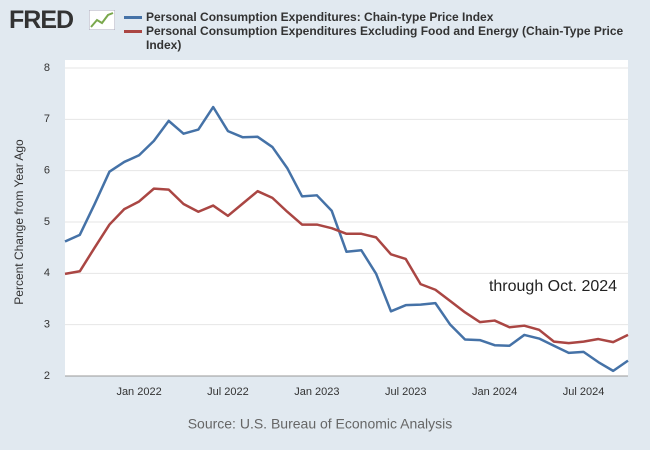 The height and width of the screenshot is (450, 650). What do you see at coordinates (494, 392) in the screenshot?
I see `x-tick-label: Jan 2024` at bounding box center [494, 392].